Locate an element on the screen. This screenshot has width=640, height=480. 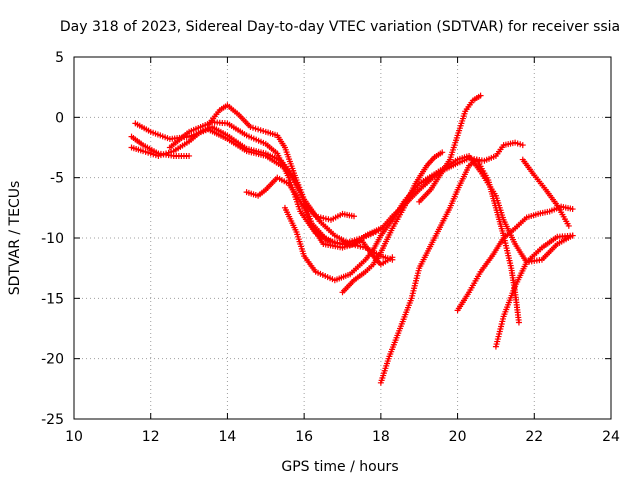
x-tick-label: 14 is located at coordinates (228, 437).